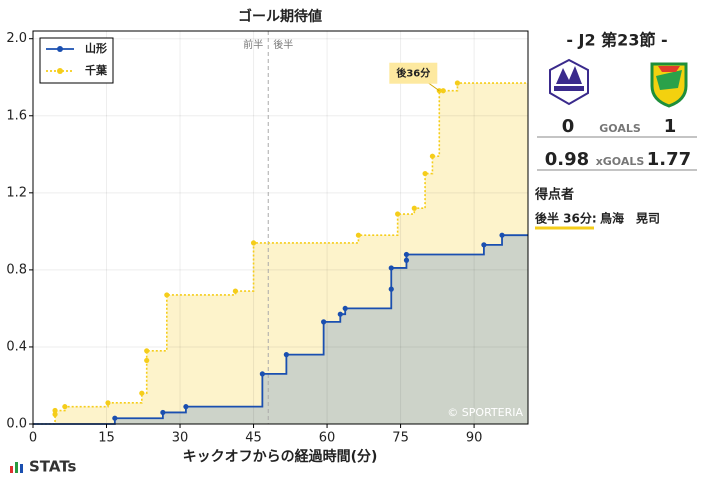 The width and height of the screenshot is (707, 479). Describe the element at coordinates (485, 412) in the screenshot. I see `watermark: © SPORTERIA` at that location.